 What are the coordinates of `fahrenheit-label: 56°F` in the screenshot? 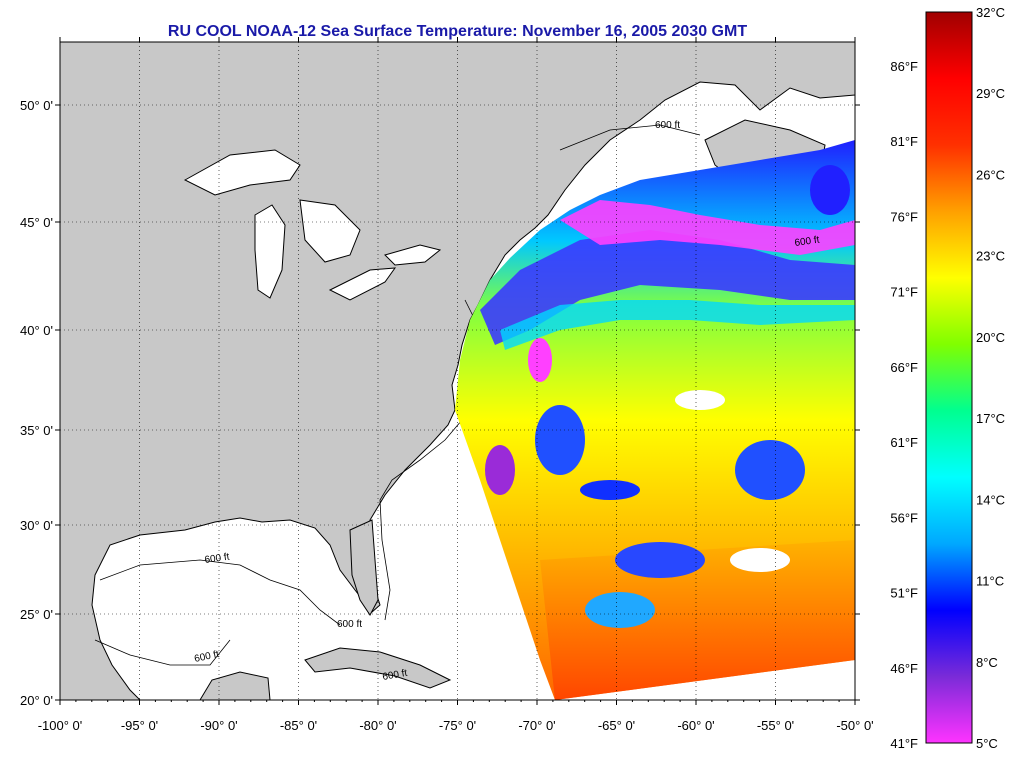 It's located at (904, 517).